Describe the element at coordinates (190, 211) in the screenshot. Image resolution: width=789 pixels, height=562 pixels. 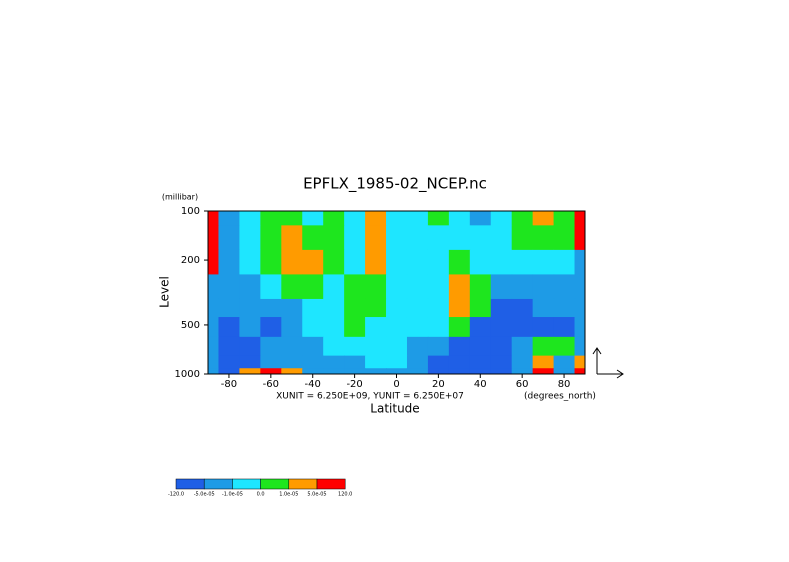
I see `y-tick-label: 100` at that location.